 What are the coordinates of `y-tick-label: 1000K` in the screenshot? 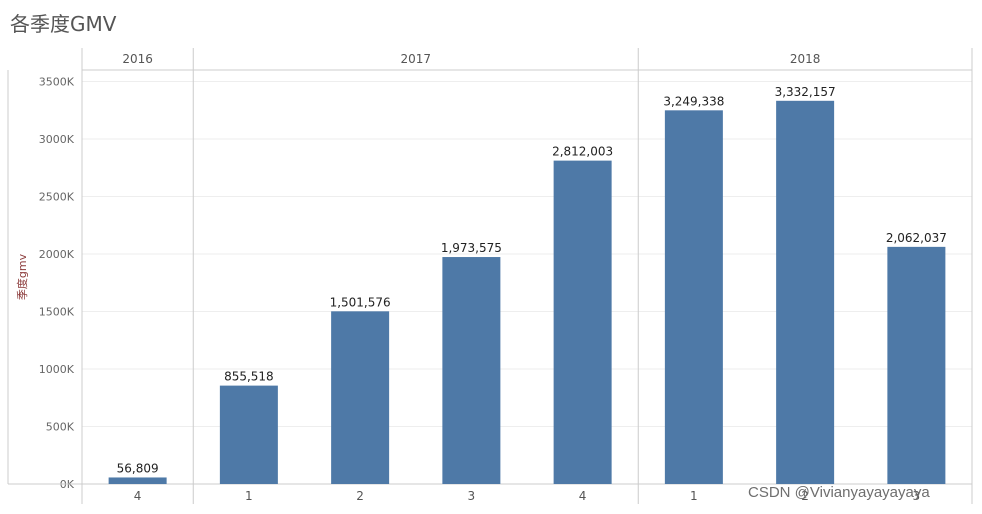 It's located at (57, 369).